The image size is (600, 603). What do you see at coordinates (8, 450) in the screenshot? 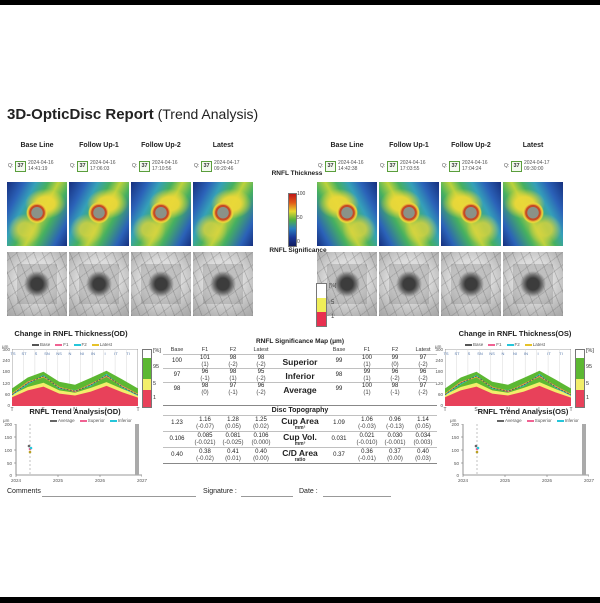
I see `y-tick: 100` at bounding box center [8, 450].